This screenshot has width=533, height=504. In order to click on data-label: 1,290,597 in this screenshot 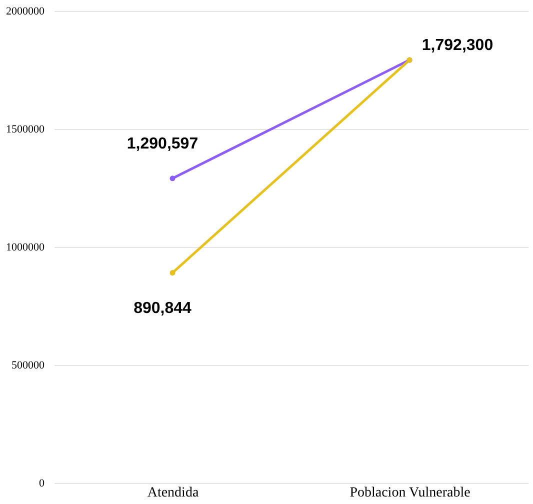, I will do `click(162, 143)`.